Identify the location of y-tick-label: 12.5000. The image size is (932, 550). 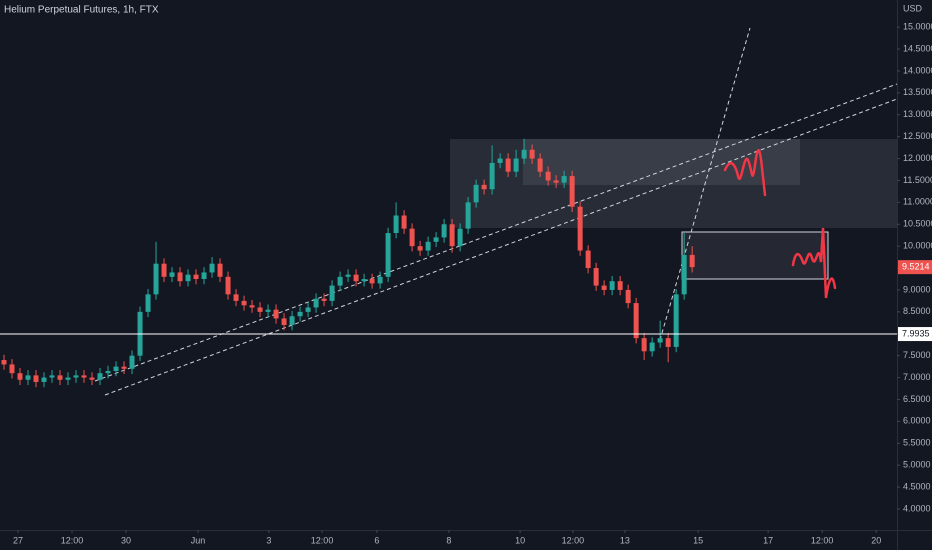
(917, 136).